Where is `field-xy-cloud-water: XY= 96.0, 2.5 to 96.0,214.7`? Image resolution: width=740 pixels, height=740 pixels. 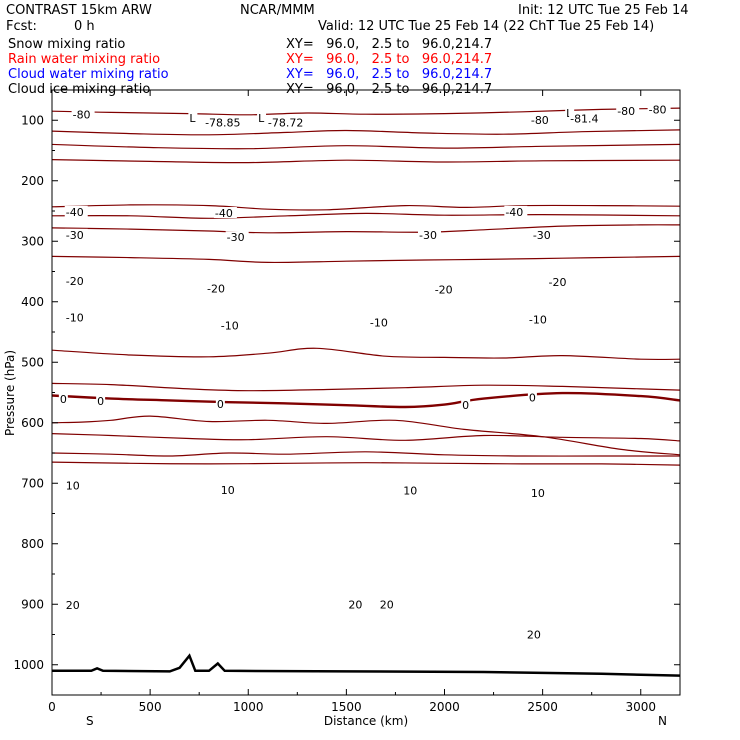
field-xy-cloud-water: XY= 96.0, 2.5 to 96.0,214.7 is located at coordinates (389, 74).